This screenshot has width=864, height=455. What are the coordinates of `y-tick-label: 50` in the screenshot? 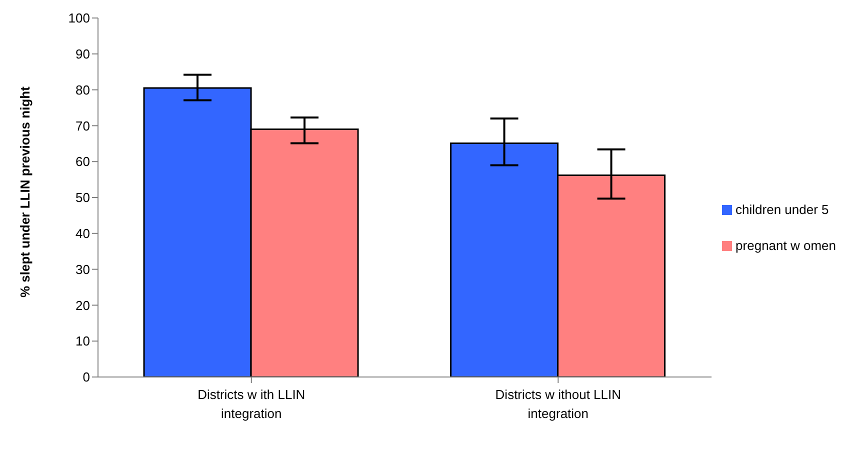 It's located at (83, 198).